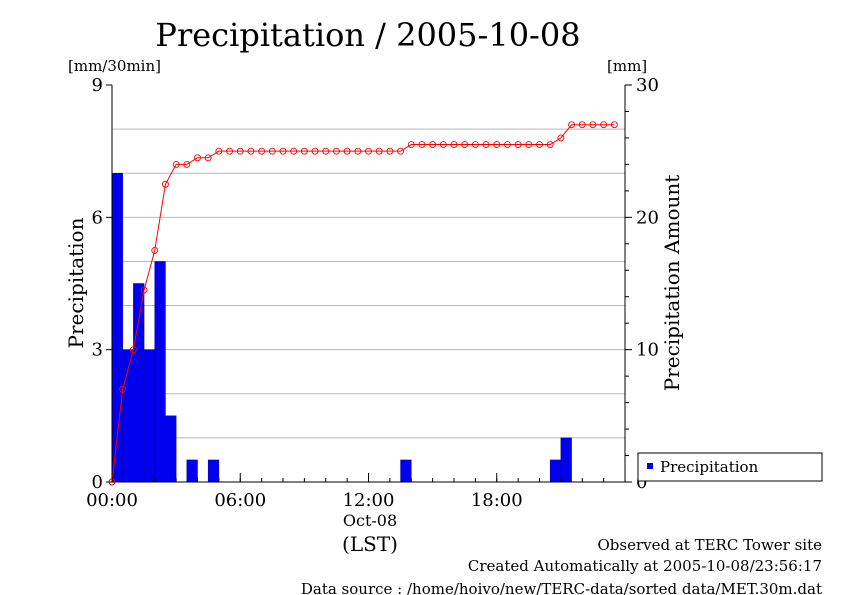  I want to click on legend-box, so click(730, 467).